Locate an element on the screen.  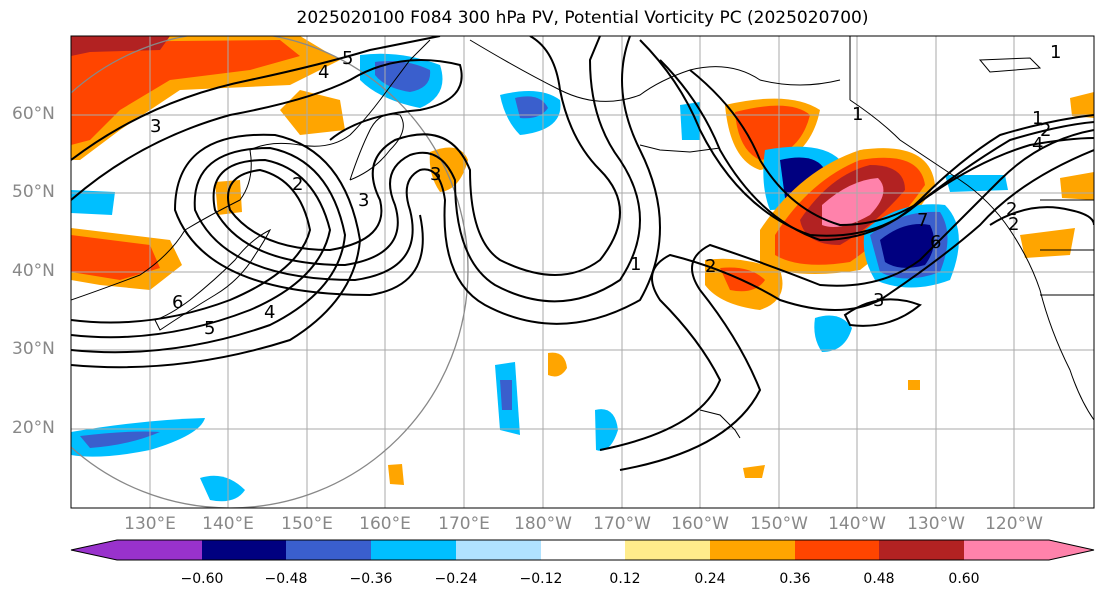
colorbar-tick-label: −0.36 is located at coordinates (371, 579).